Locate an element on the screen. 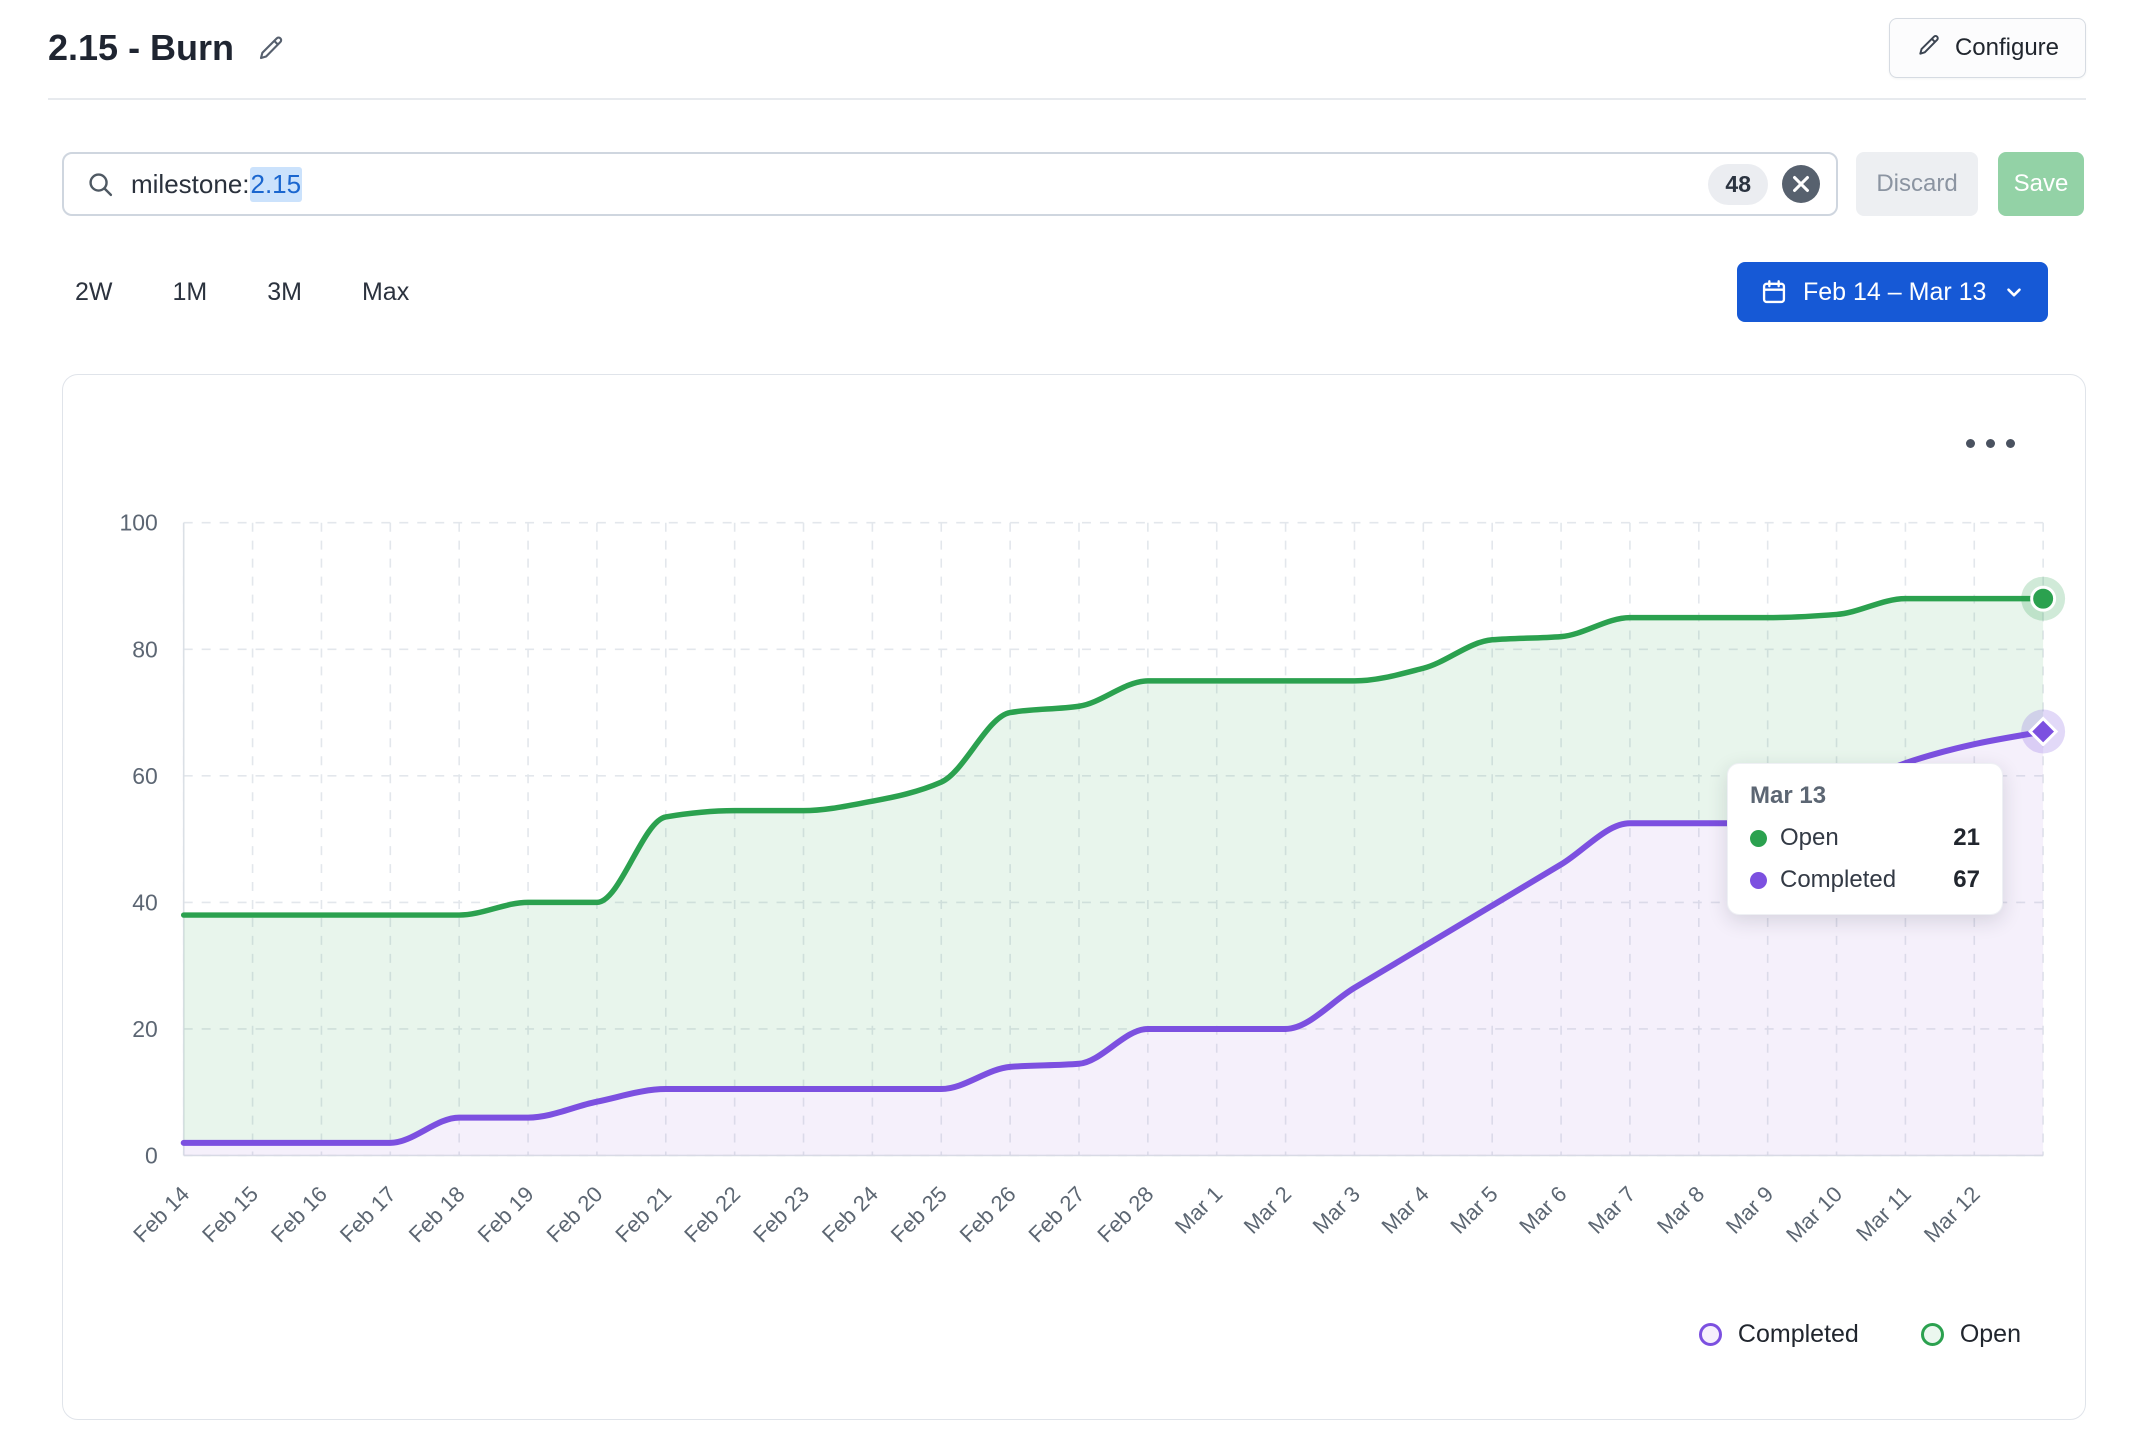  x-axis-label: Mar 5 is located at coordinates (1473, 1209).